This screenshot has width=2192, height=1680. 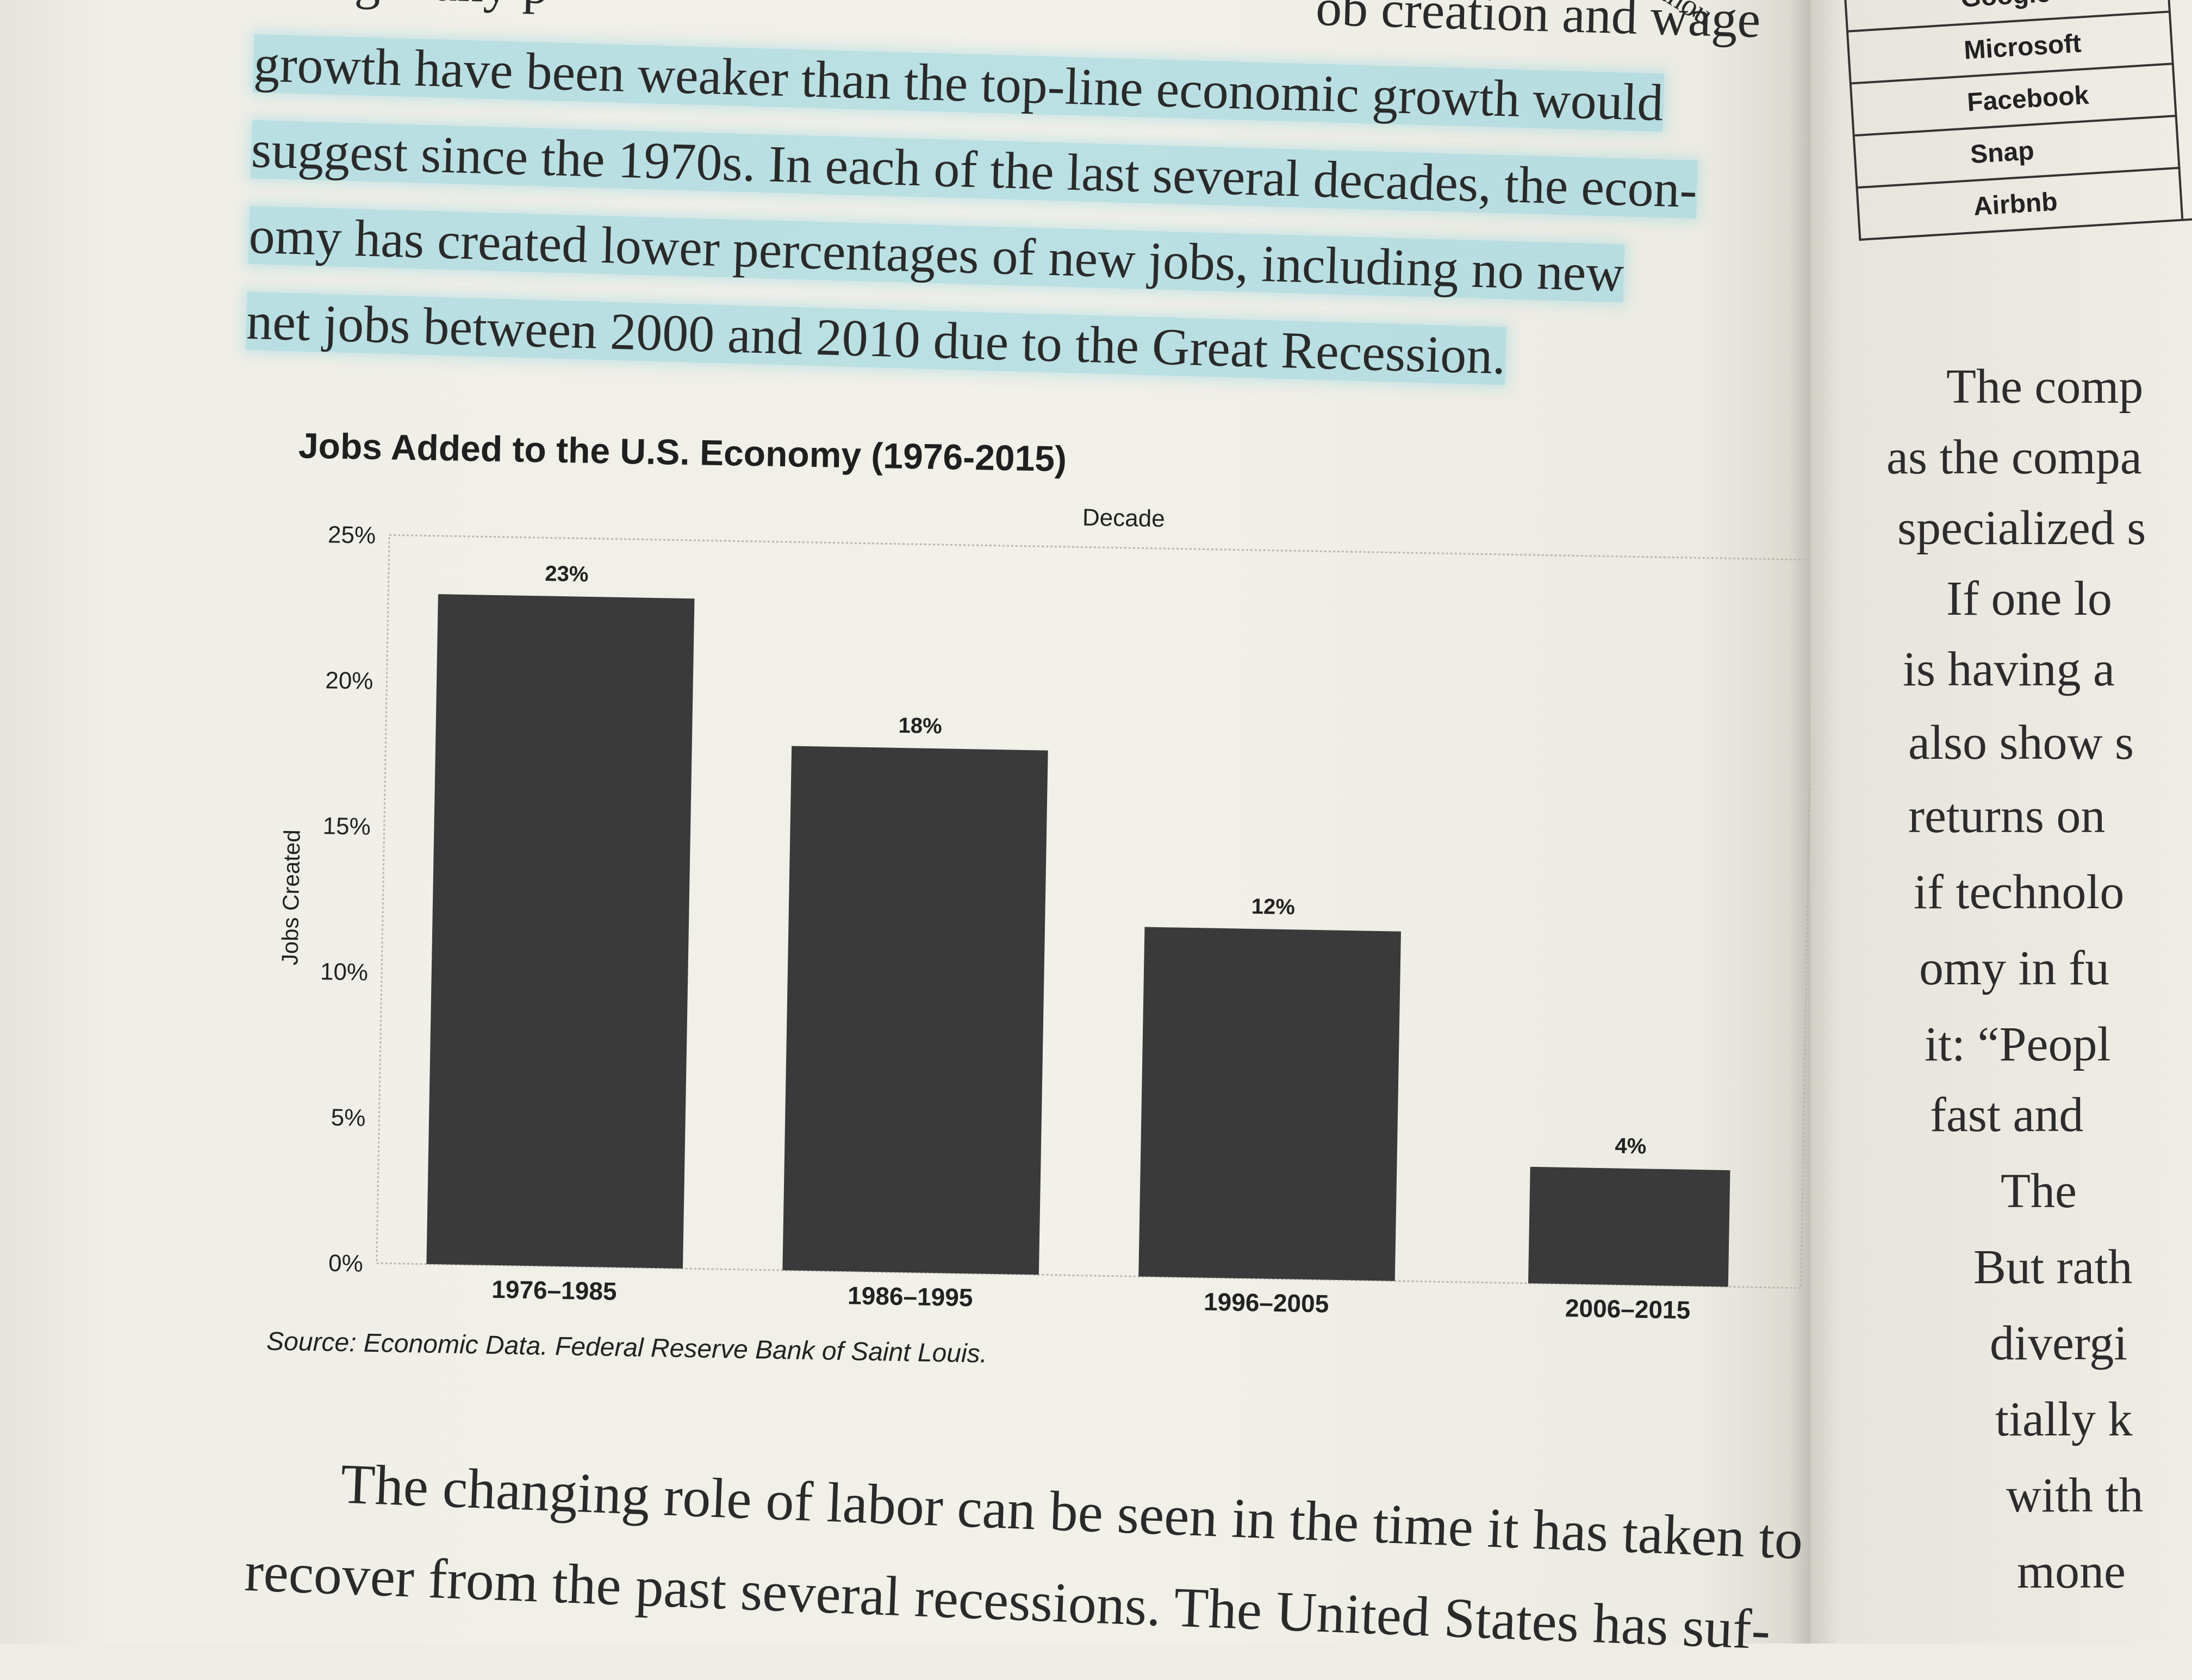 I want to click on bar-value-label: 12%, so click(x=1273, y=907).